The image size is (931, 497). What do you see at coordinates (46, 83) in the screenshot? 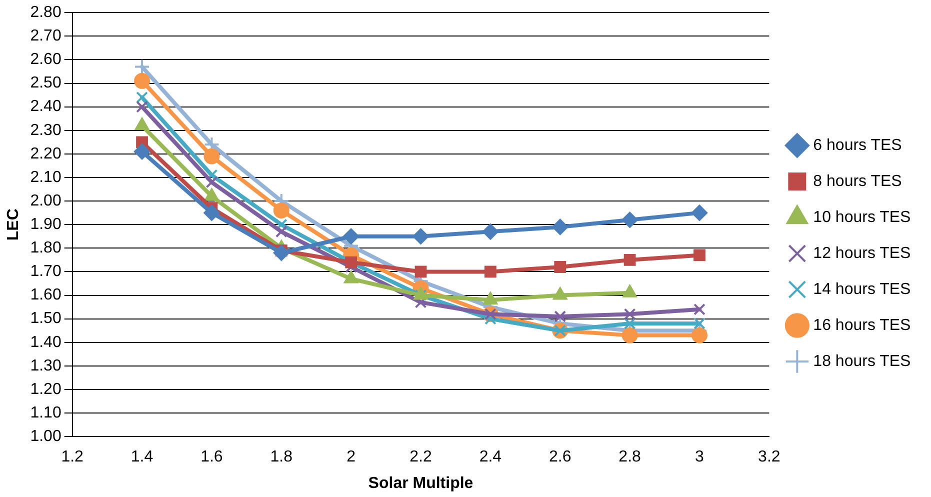
I see `y-tick-label: 2.50` at bounding box center [46, 83].